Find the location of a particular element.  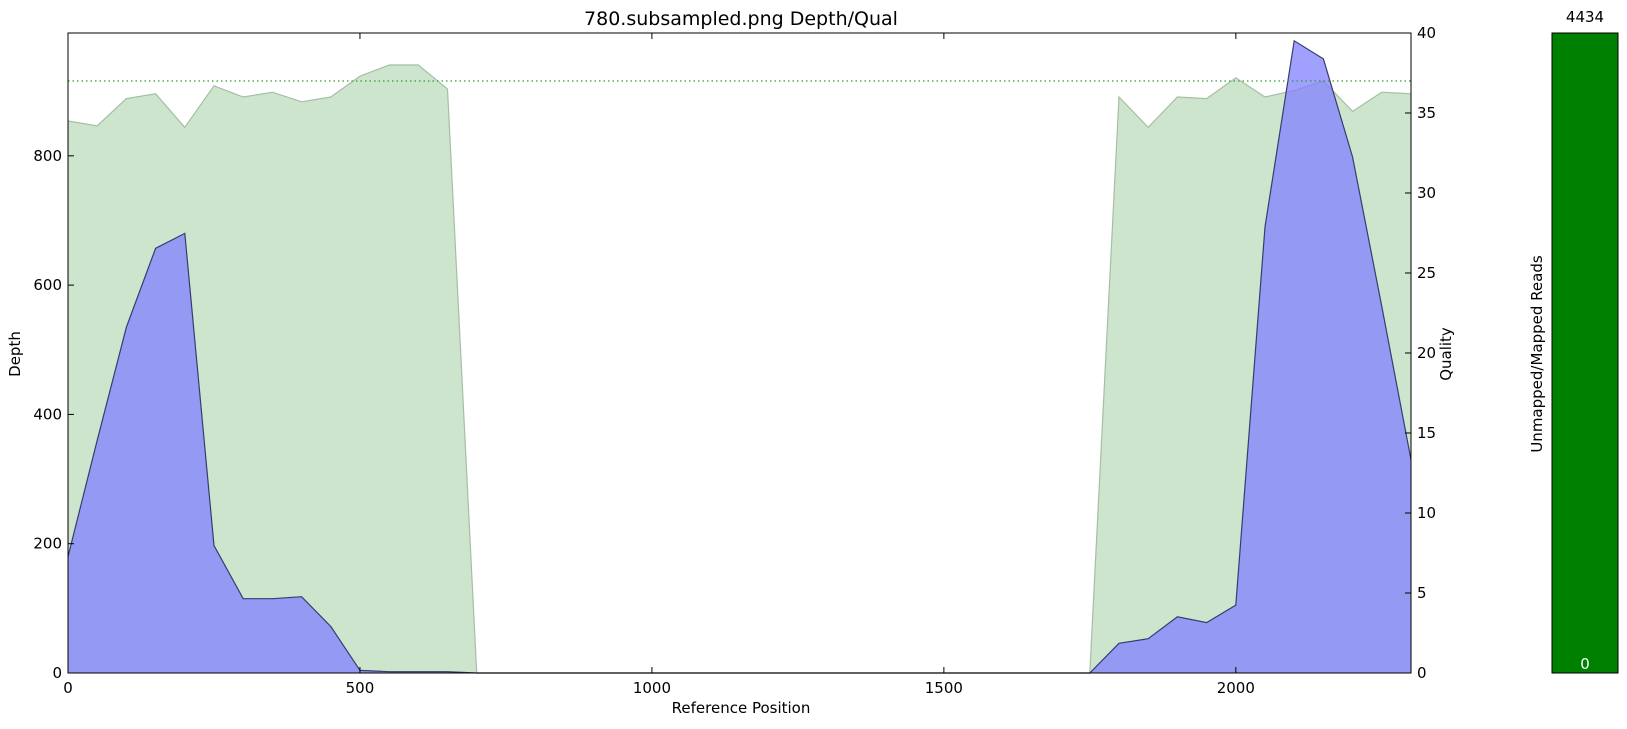

x-tick-label-0: 0 is located at coordinates (68, 688).